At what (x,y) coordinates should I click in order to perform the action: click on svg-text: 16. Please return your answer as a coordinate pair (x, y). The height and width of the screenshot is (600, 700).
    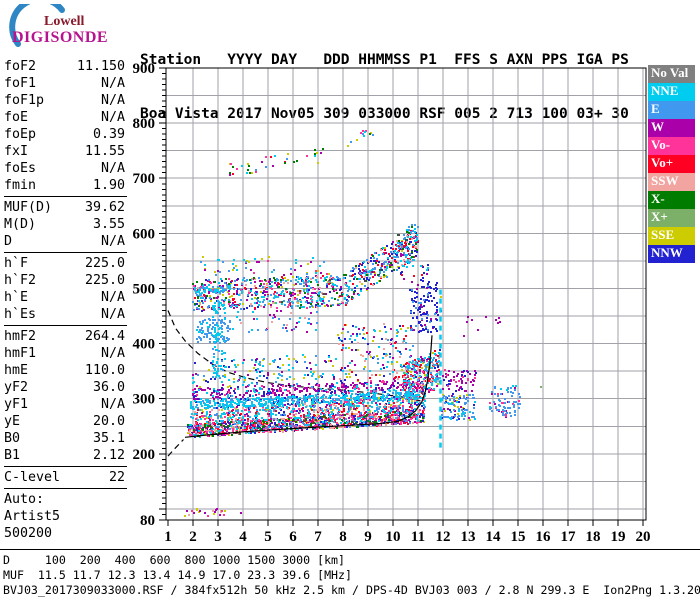
    Looking at the image, I should click on (544, 537).